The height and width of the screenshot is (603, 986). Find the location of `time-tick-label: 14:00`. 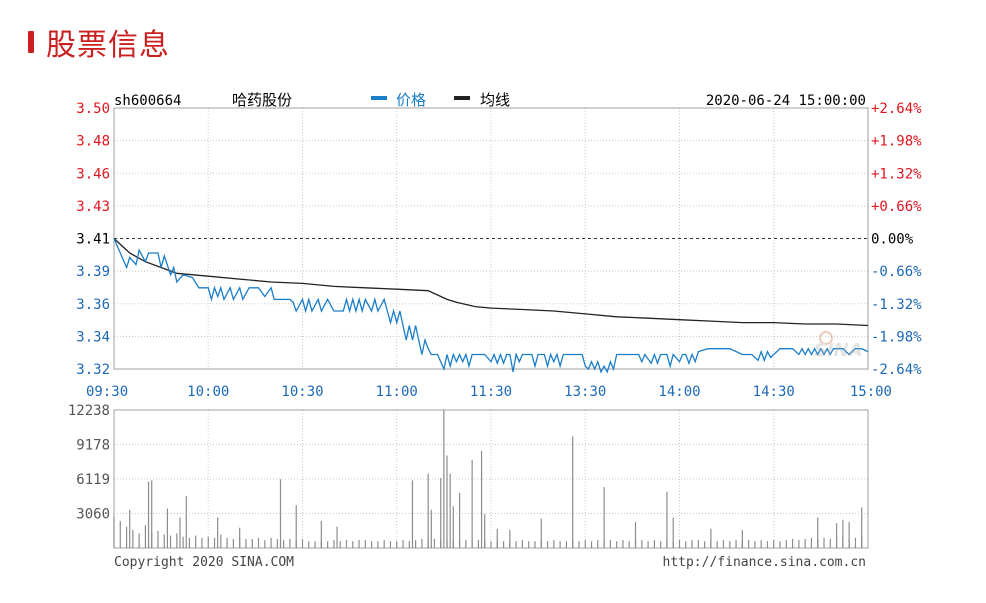

time-tick-label: 14:00 is located at coordinates (679, 392).